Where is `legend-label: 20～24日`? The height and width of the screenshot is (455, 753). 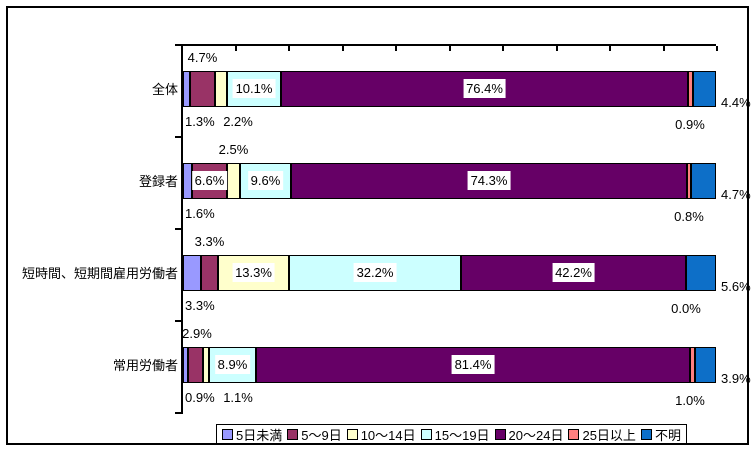 legend-label: 20～24日 is located at coordinates (536, 435).